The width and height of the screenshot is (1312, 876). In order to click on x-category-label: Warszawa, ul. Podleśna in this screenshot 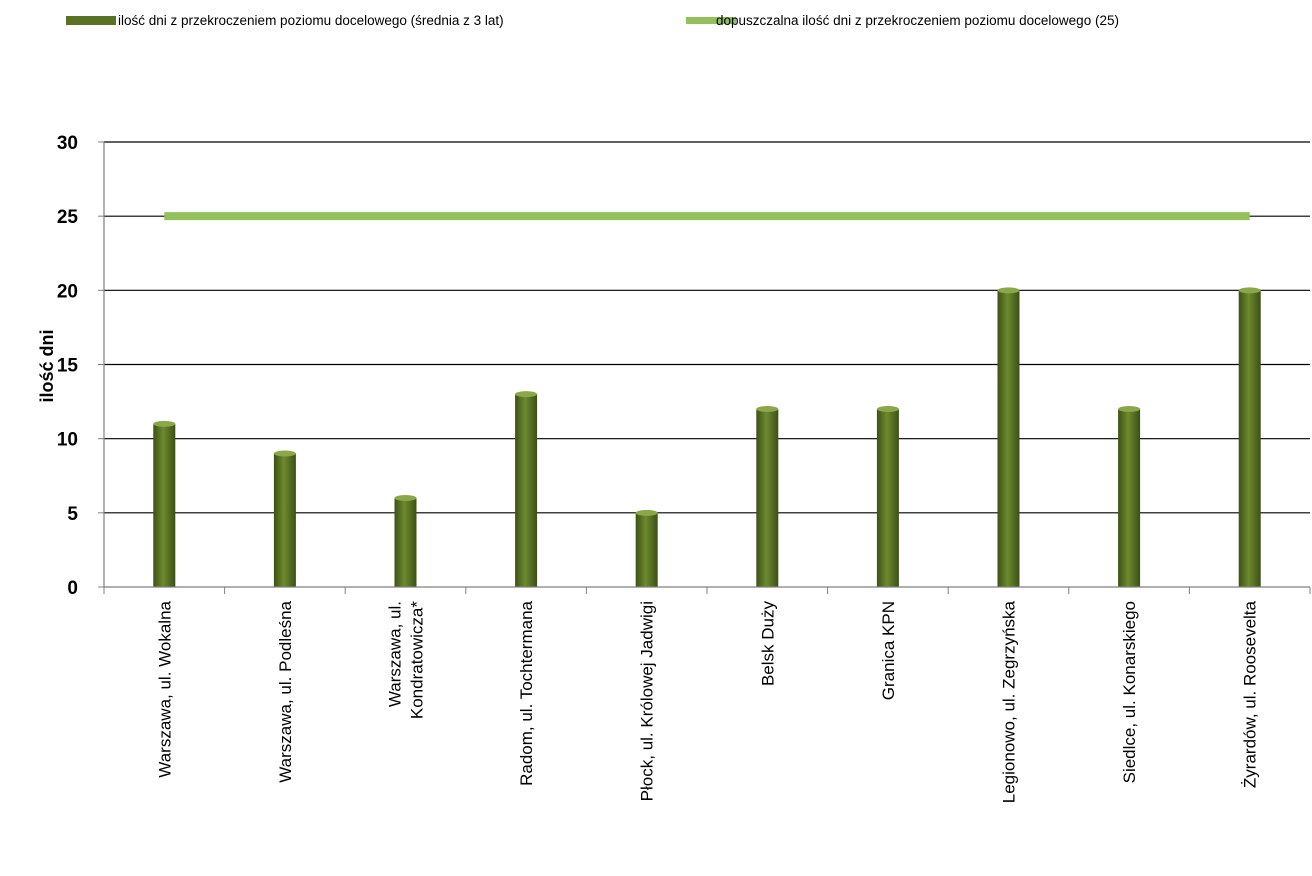, I will do `click(285, 691)`.